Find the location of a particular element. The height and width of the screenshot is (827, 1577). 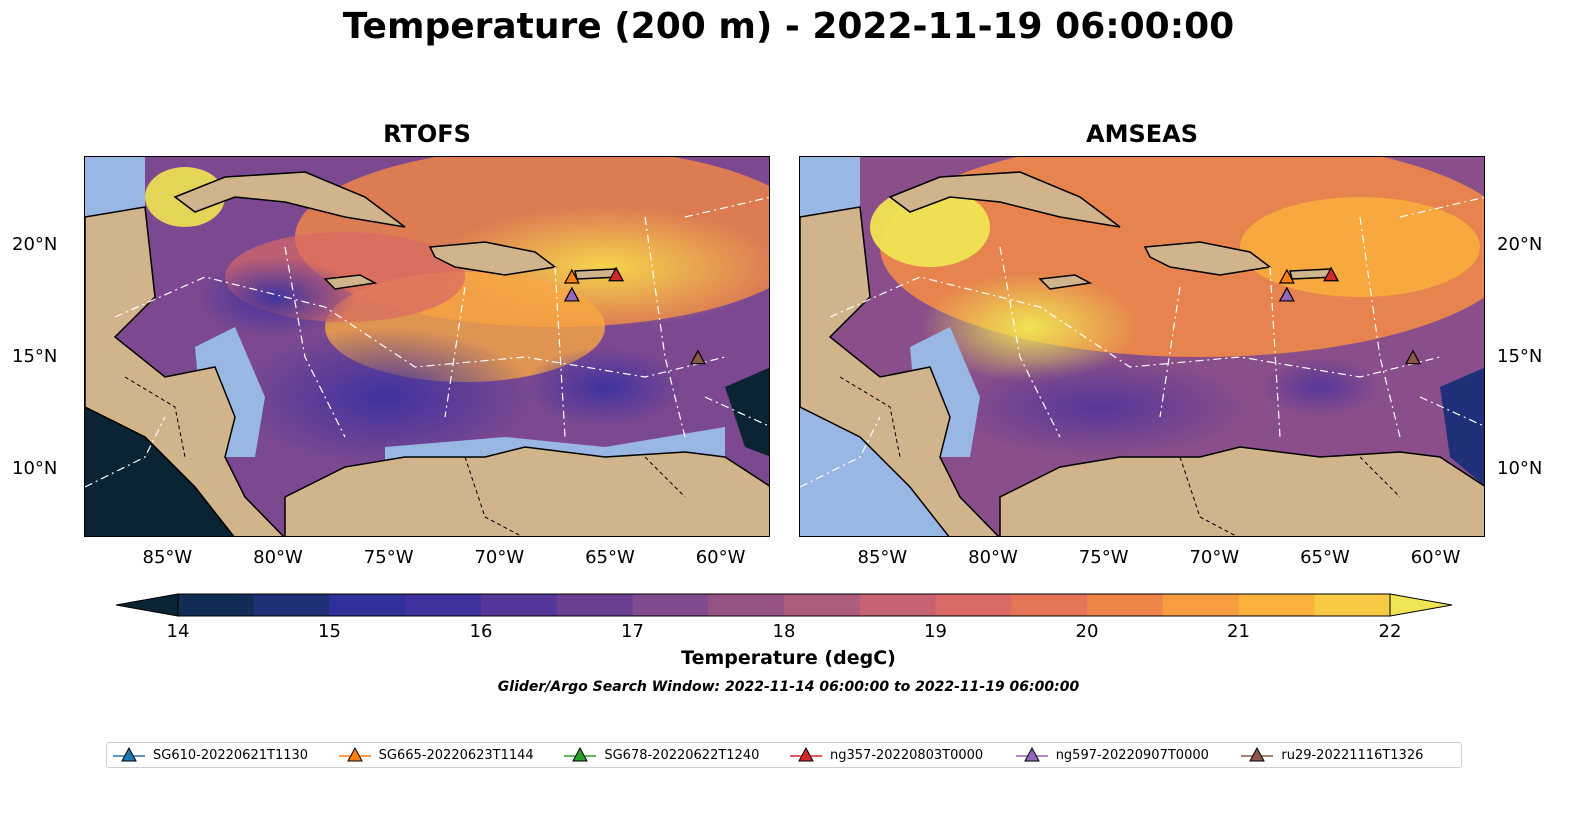

colorbar-tick-label: 21 is located at coordinates (1238, 631).